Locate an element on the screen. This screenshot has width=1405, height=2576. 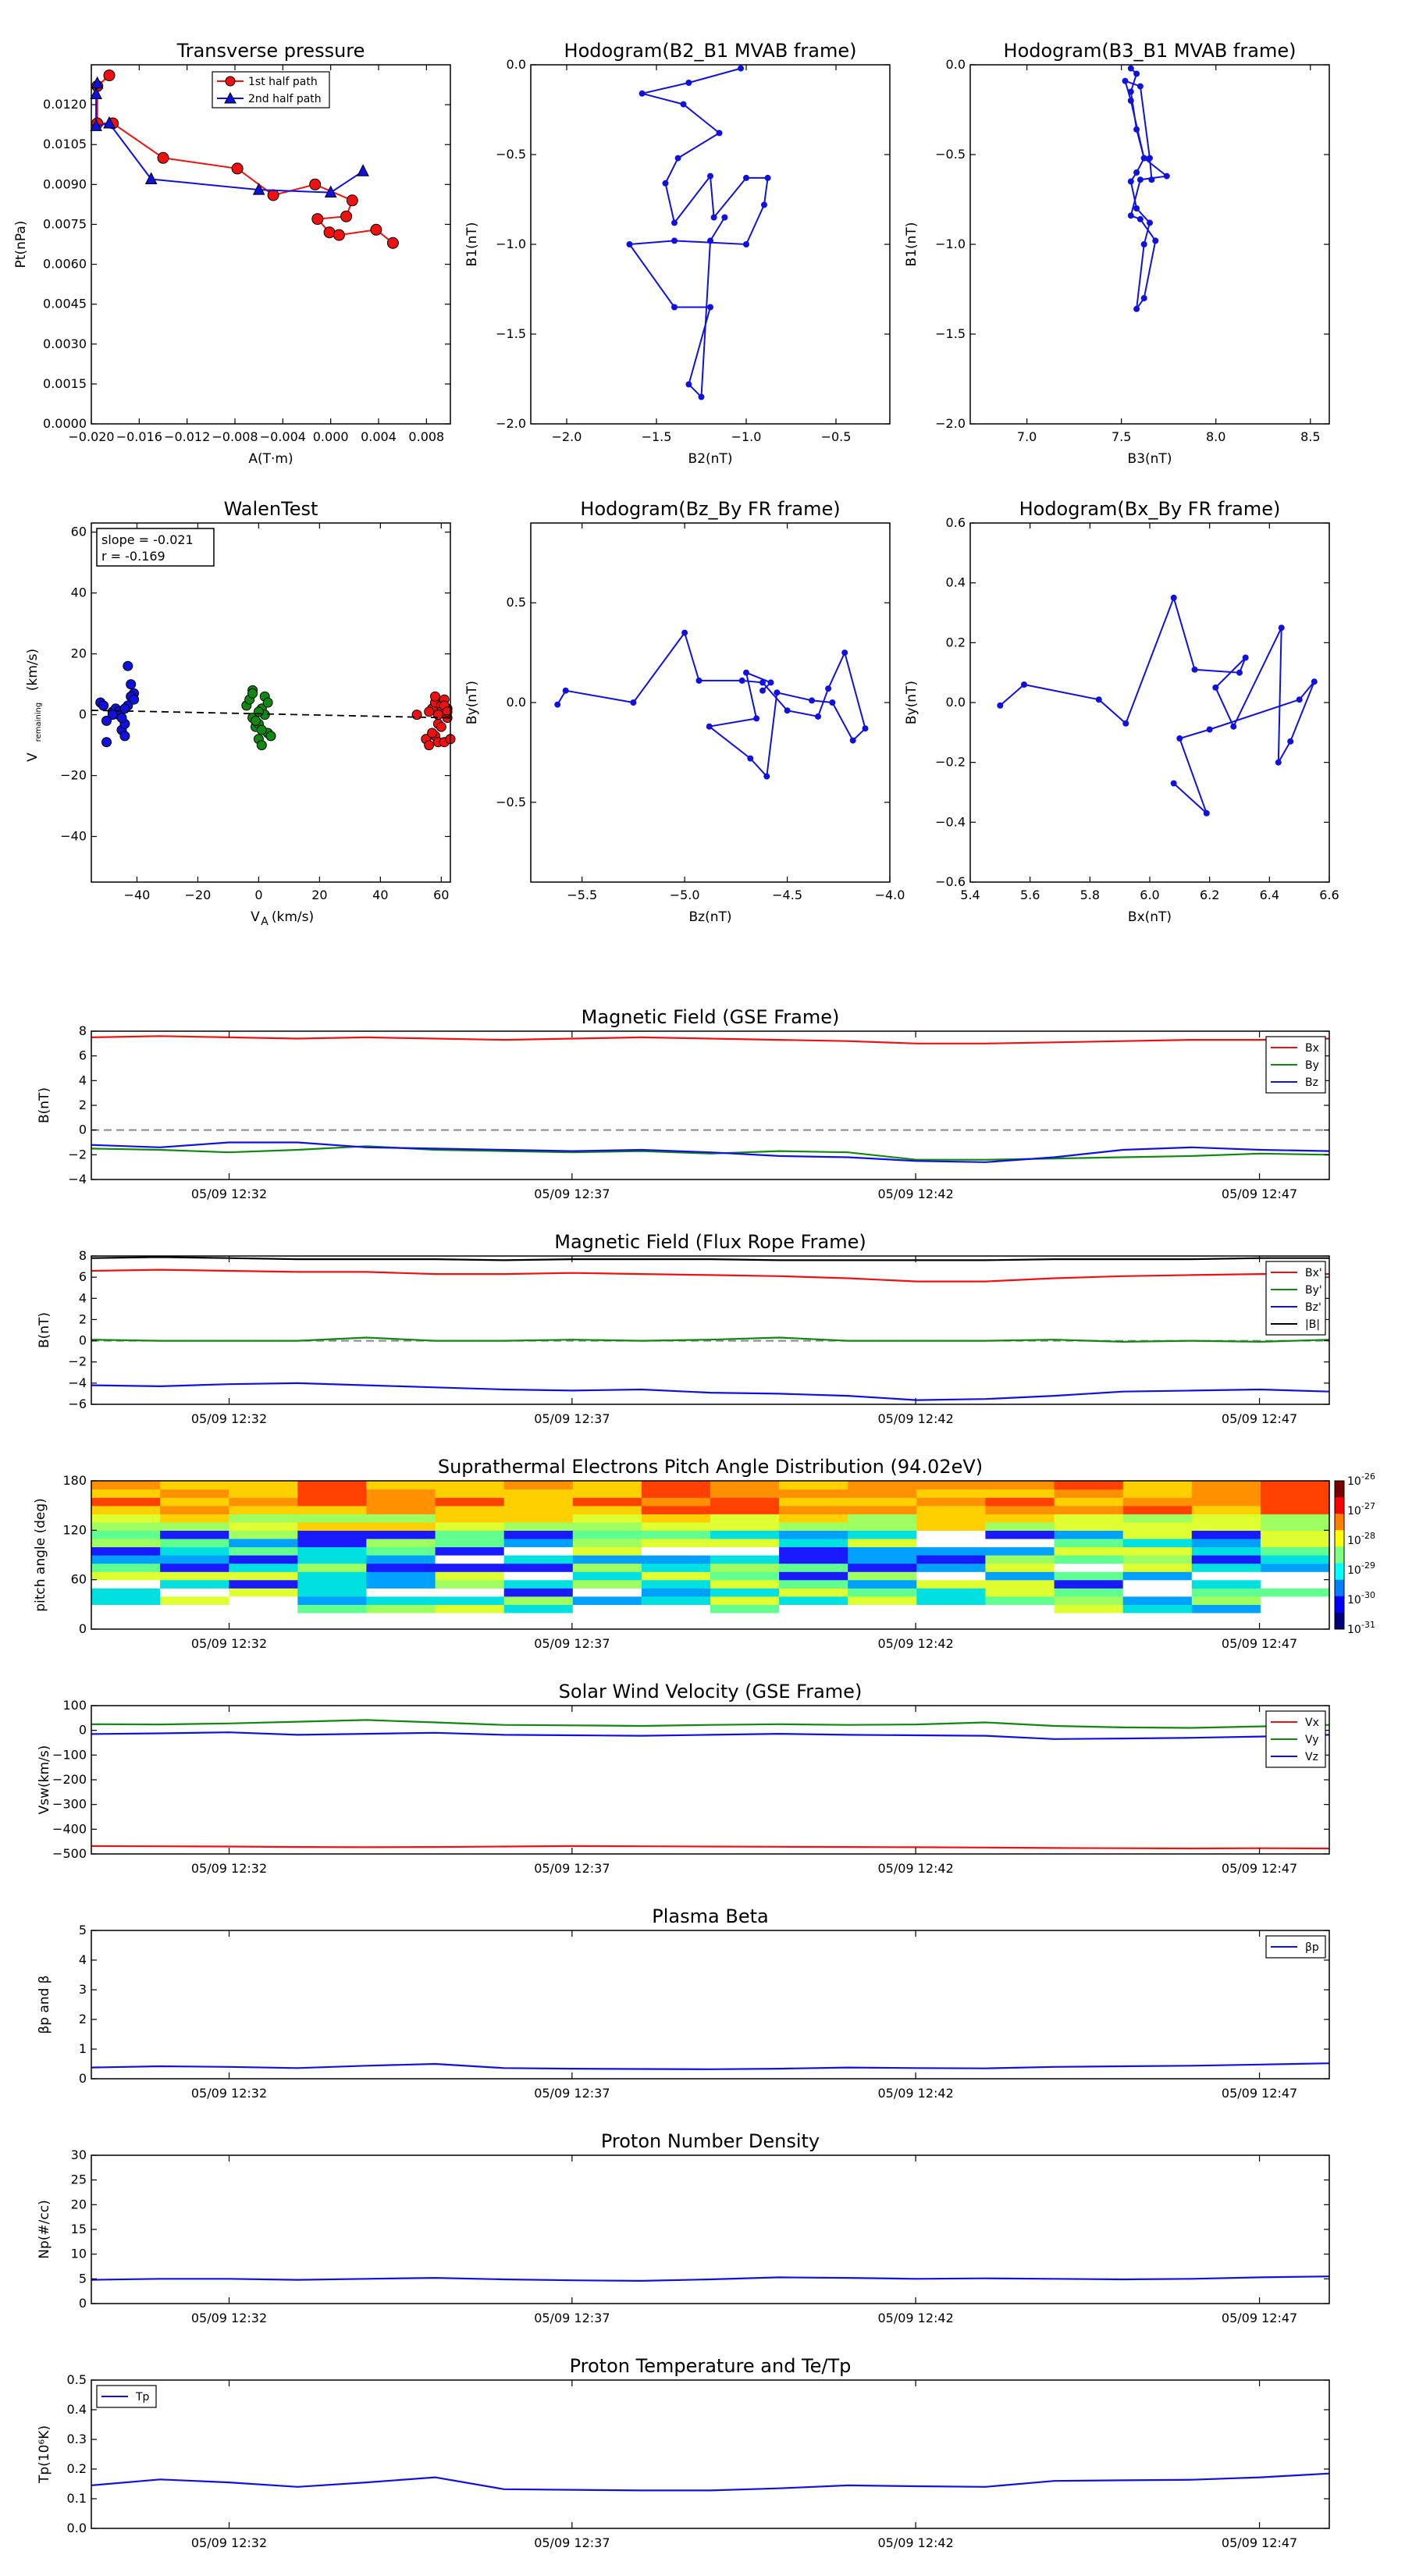
y-tick-label: 30 is located at coordinates (79, 2154).